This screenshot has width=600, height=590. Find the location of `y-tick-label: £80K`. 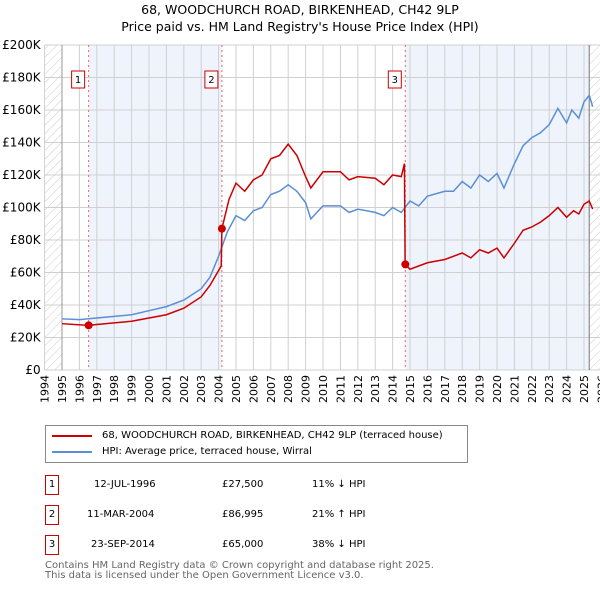

y-tick-label: £80K is located at coordinates (26, 240).